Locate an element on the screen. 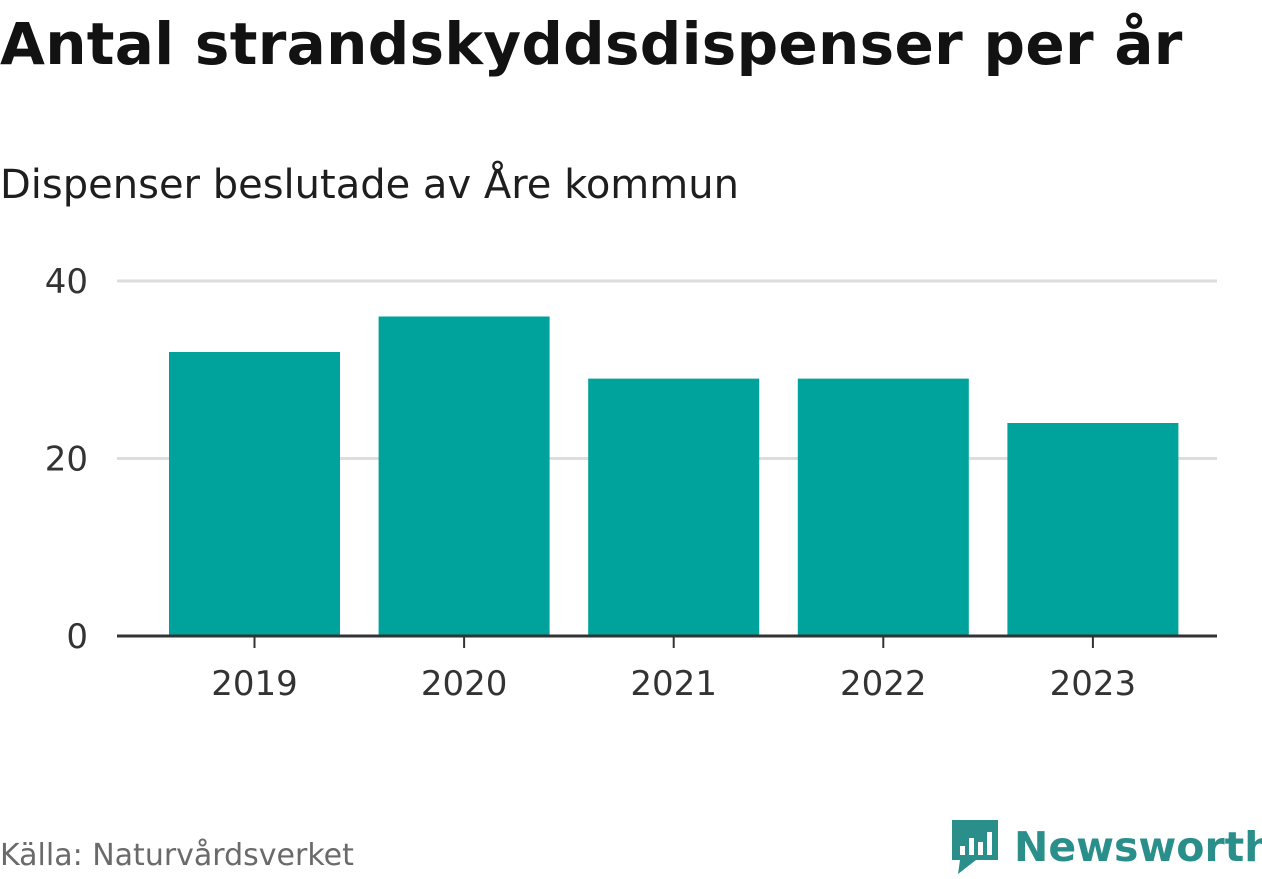  y-tick-label: 40 is located at coordinates (66, 282).